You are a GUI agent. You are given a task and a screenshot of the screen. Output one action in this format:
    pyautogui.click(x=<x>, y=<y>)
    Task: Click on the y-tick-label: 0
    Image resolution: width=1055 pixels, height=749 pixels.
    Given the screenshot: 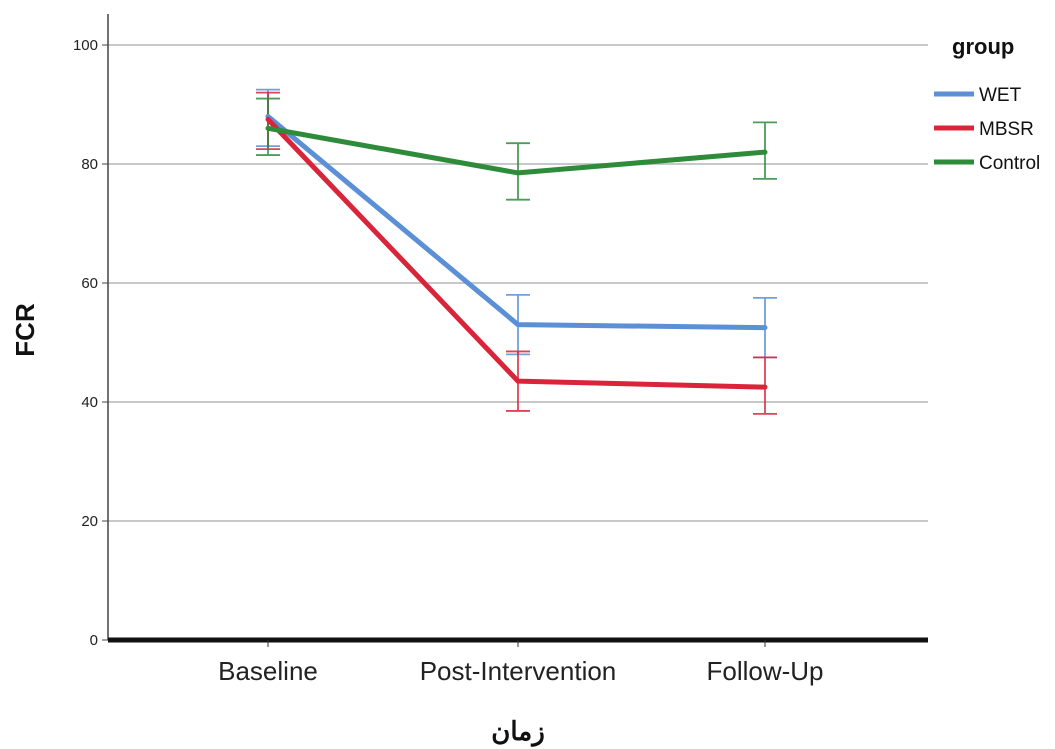 What is the action you would take?
    pyautogui.click(x=94, y=640)
    